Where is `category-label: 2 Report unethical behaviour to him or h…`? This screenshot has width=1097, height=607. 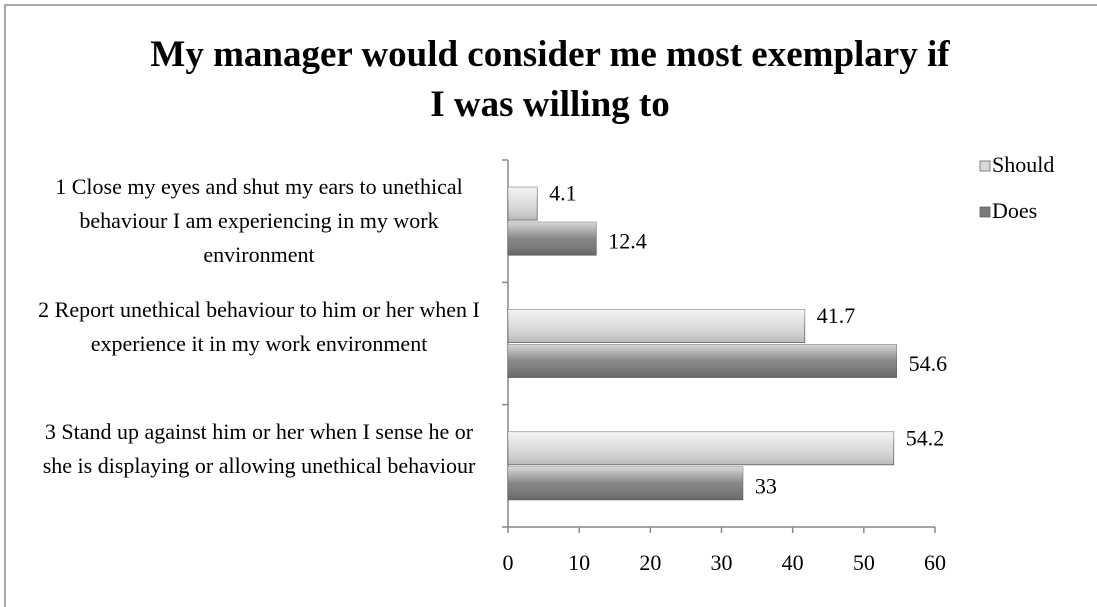
category-label: 2 Report unethical behaviour to him or h… is located at coordinates (259, 326).